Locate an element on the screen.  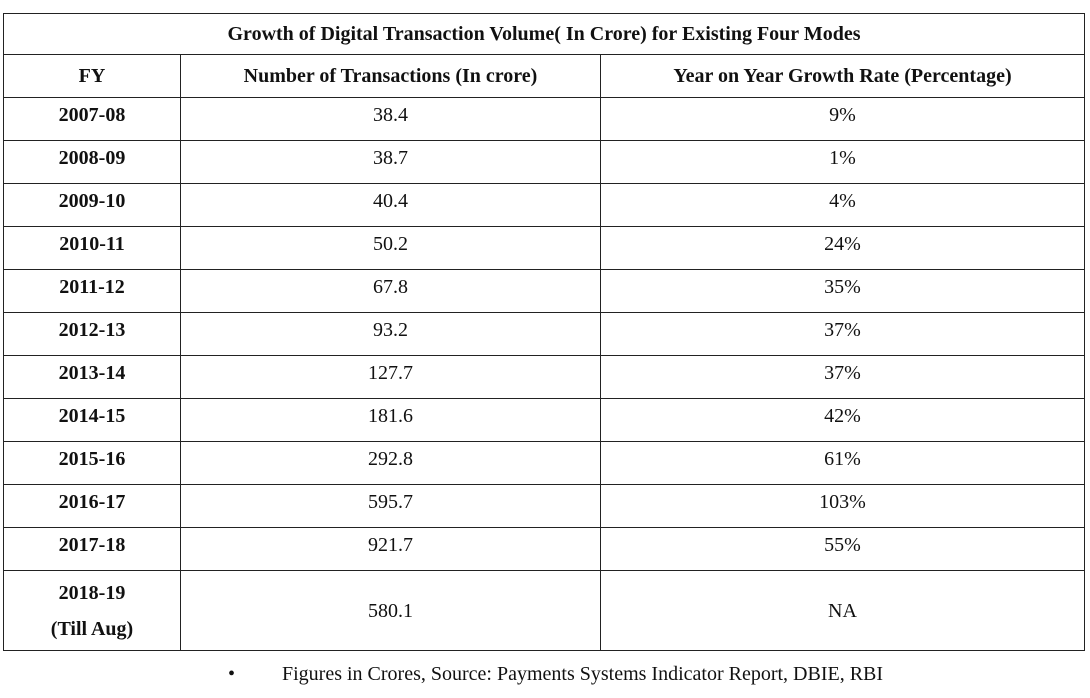
fy-cell: 2016-17 is located at coordinates (92, 506).